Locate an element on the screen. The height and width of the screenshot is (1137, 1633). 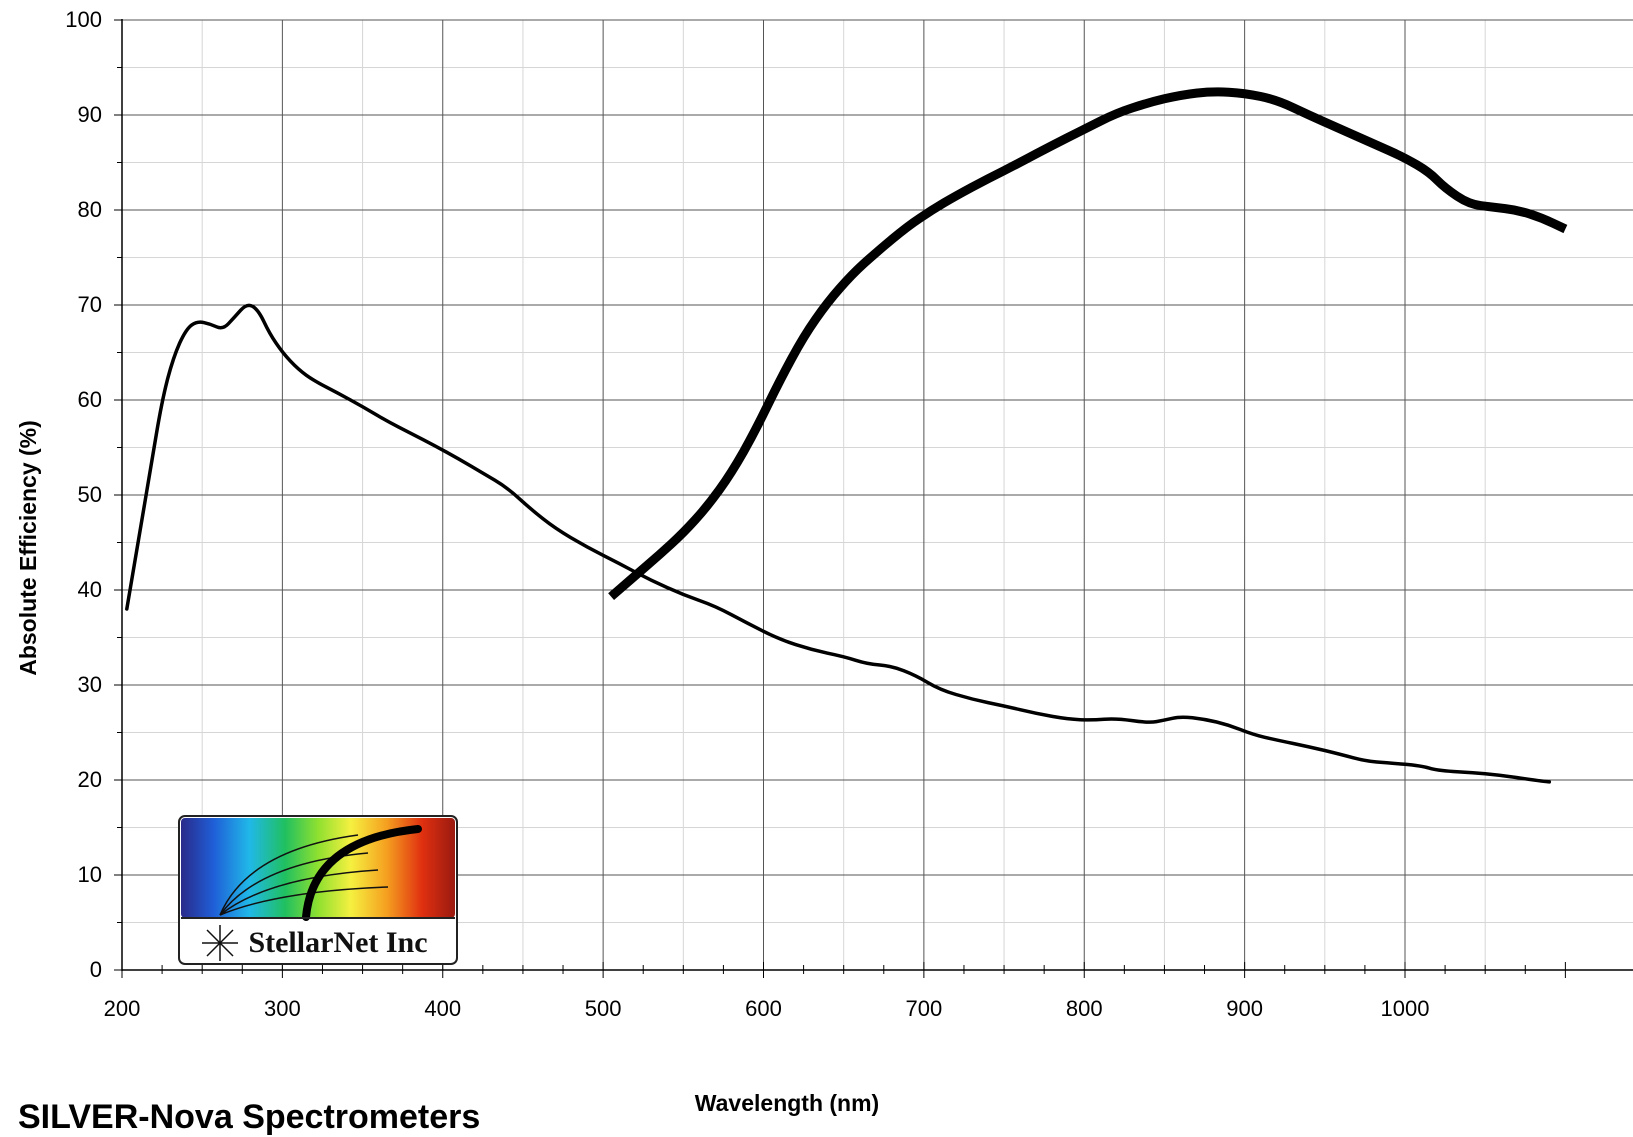
x-tick-label: 300 is located at coordinates (282, 1008).